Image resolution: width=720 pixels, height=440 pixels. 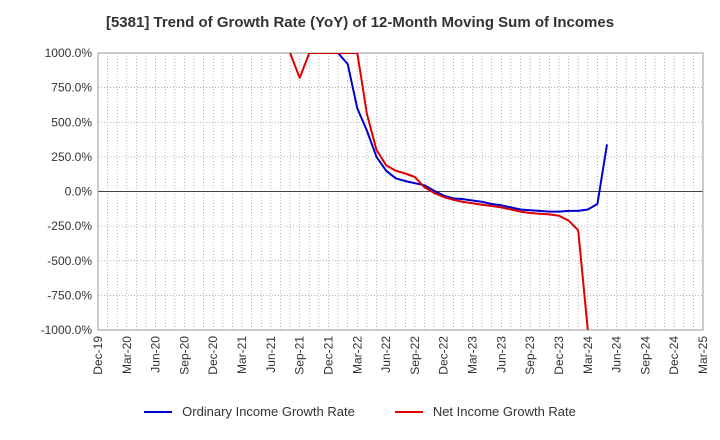 I want to click on x-tick-label: Sep-24, so click(x=645, y=355).